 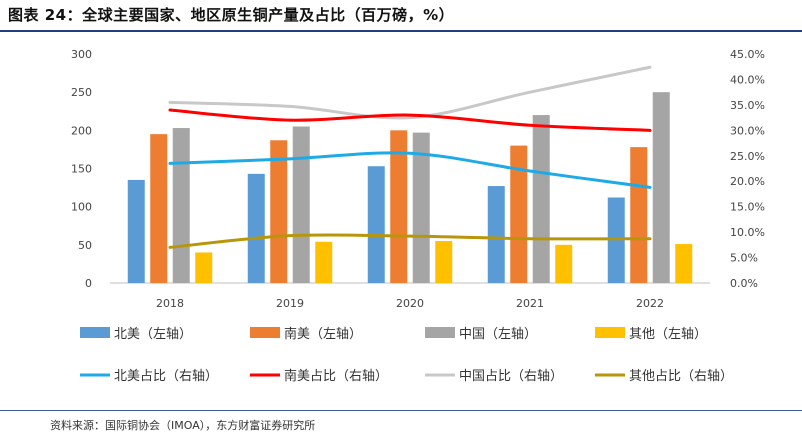 What do you see at coordinates (747, 79) in the screenshot?
I see `y-right-tick-label: 40.0%` at bounding box center [747, 79].